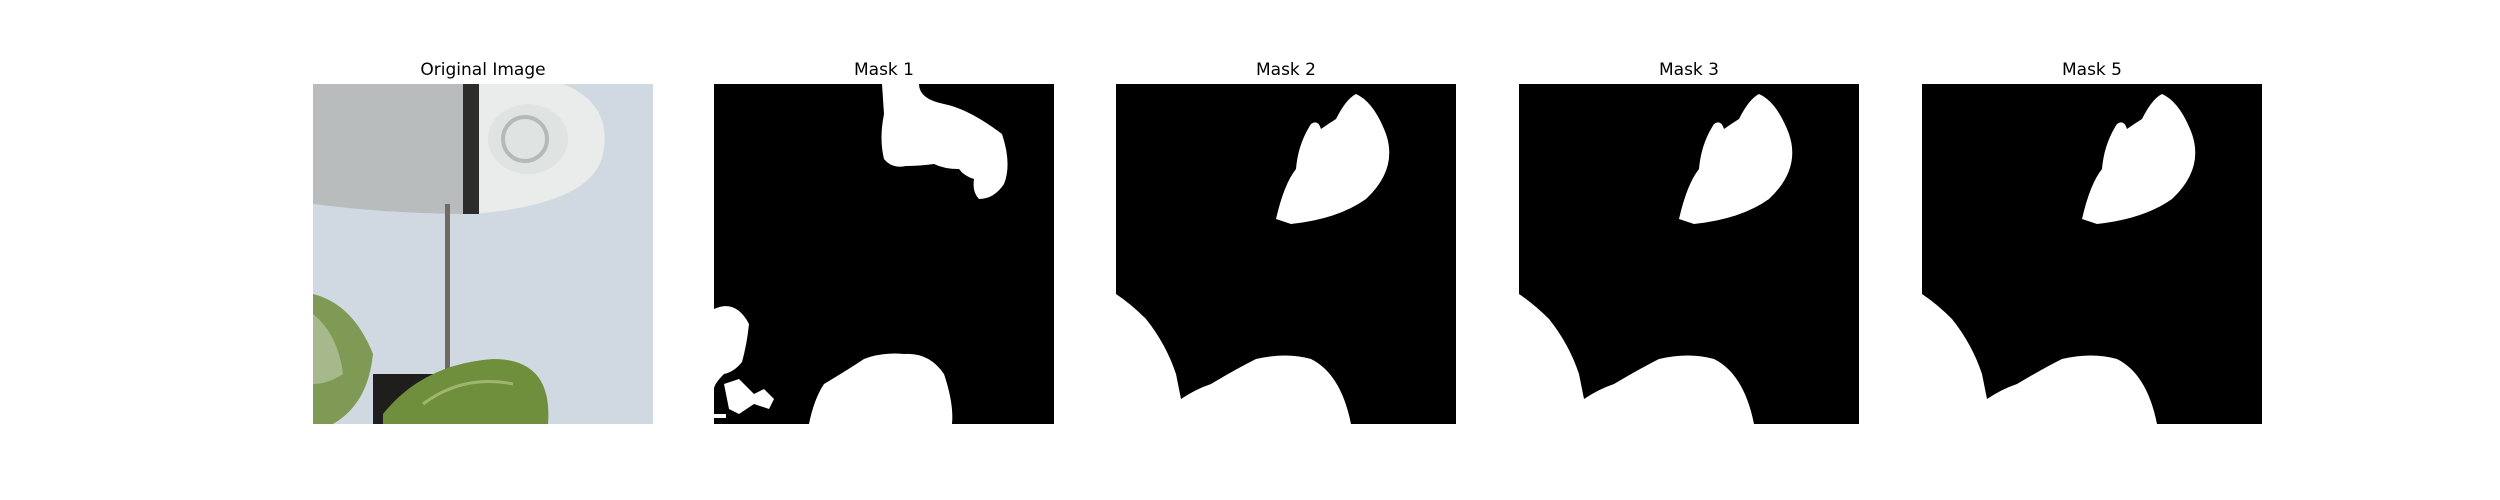 This screenshot has width=2500, height=500. What do you see at coordinates (1285, 70) in the screenshot?
I see `panel-title: Mask 2` at bounding box center [1285, 70].